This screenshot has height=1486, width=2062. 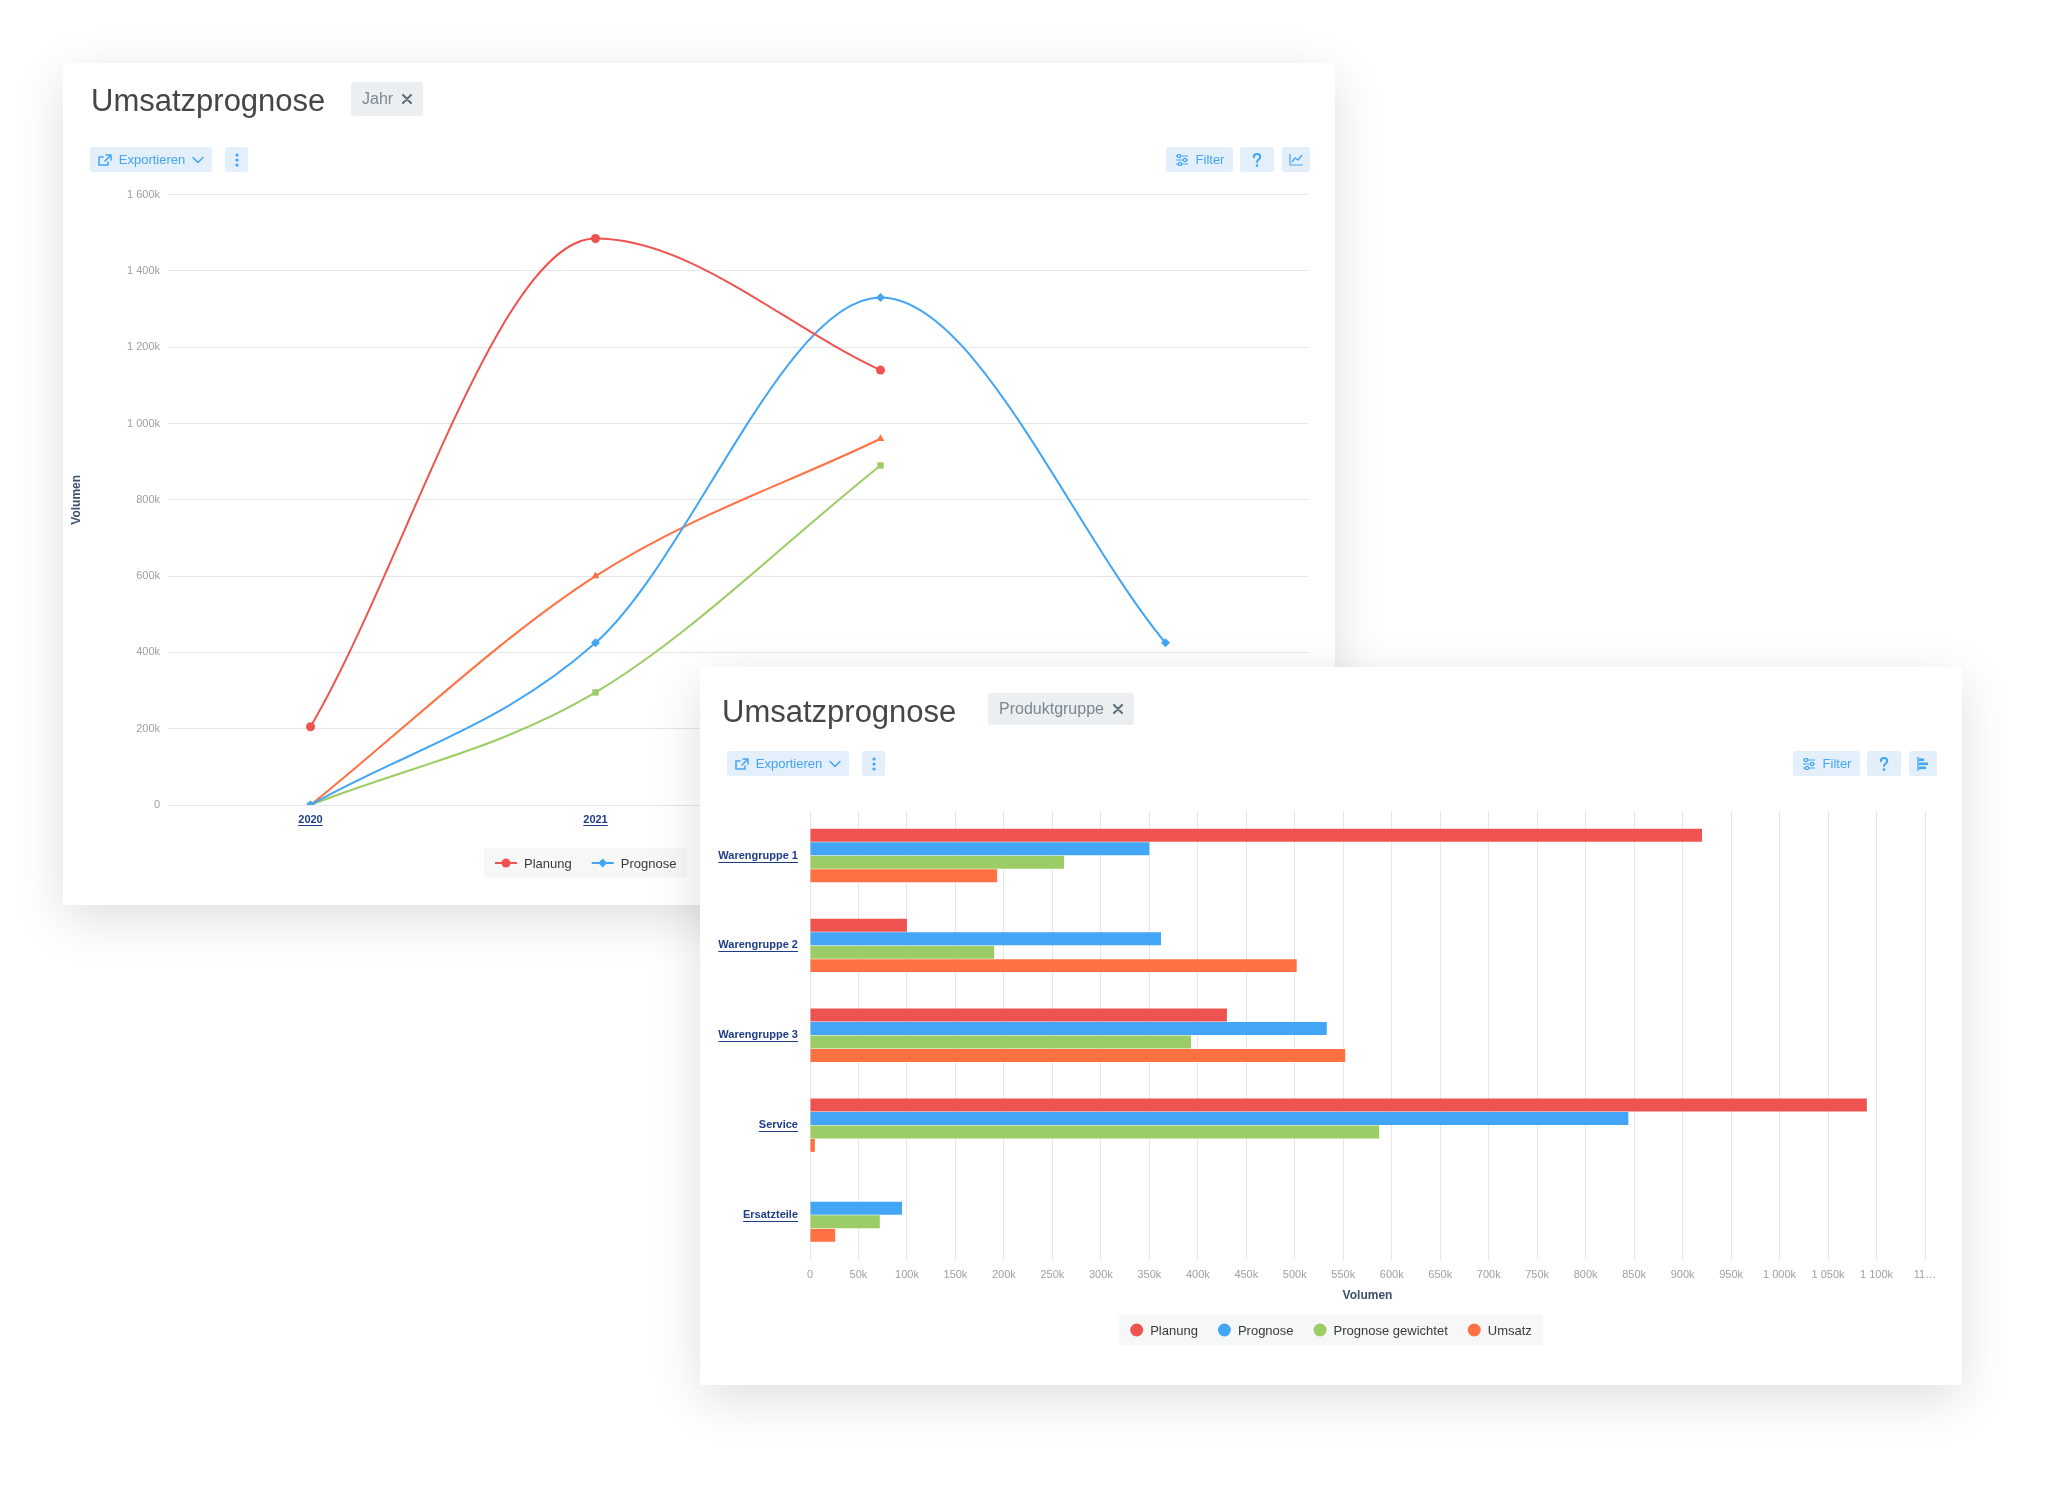 I want to click on x-tick-label: 100k, so click(x=907, y=1273).